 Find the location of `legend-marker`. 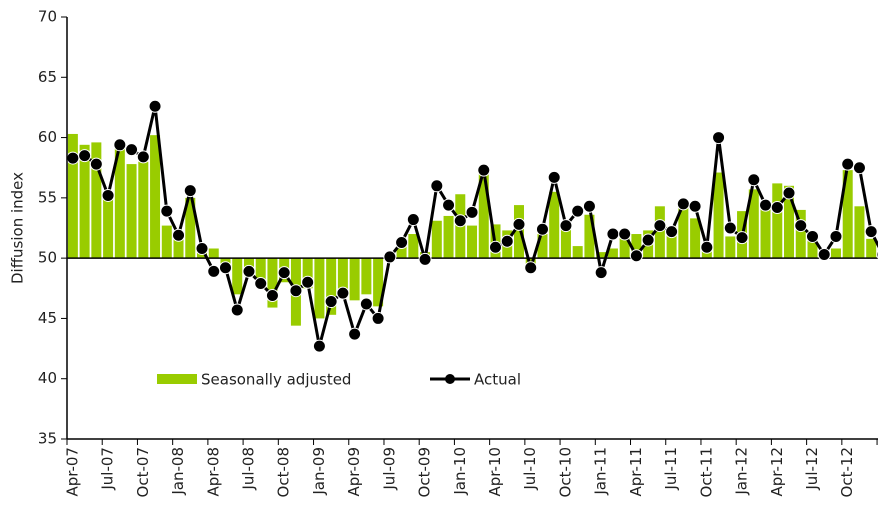

legend-marker is located at coordinates (450, 379).